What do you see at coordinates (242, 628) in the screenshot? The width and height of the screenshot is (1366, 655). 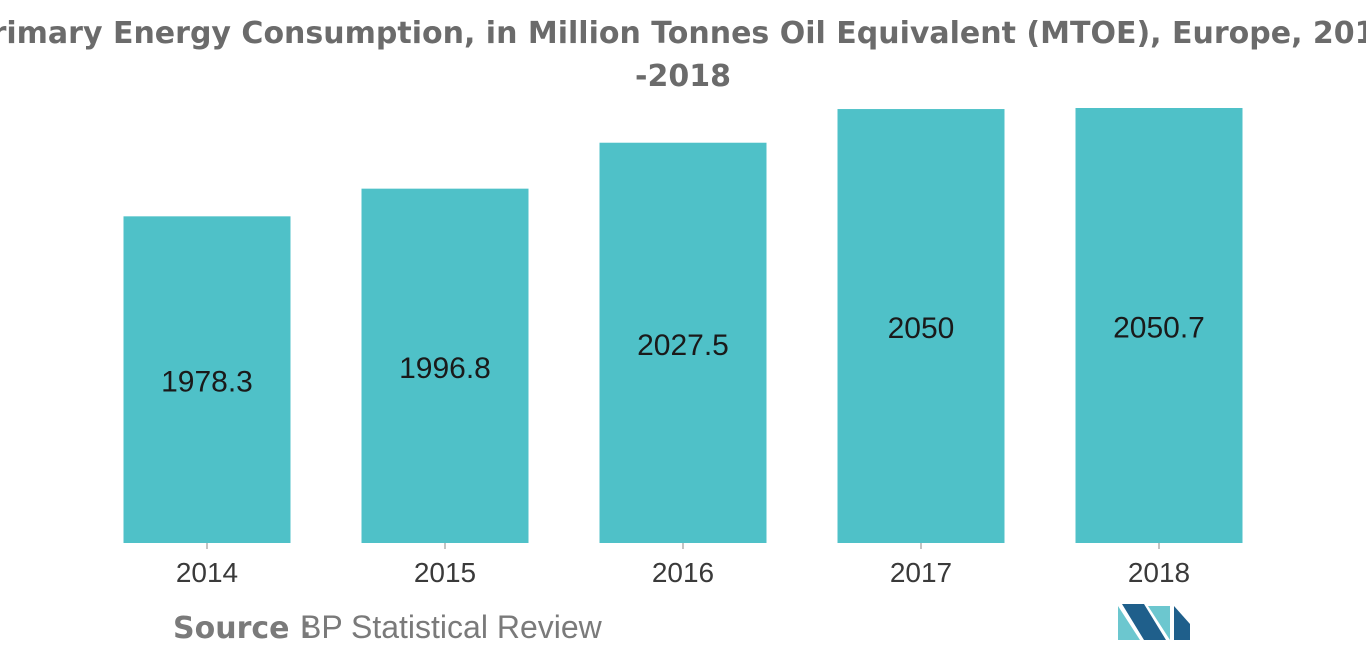 I see `source-label: Source :` at bounding box center [242, 628].